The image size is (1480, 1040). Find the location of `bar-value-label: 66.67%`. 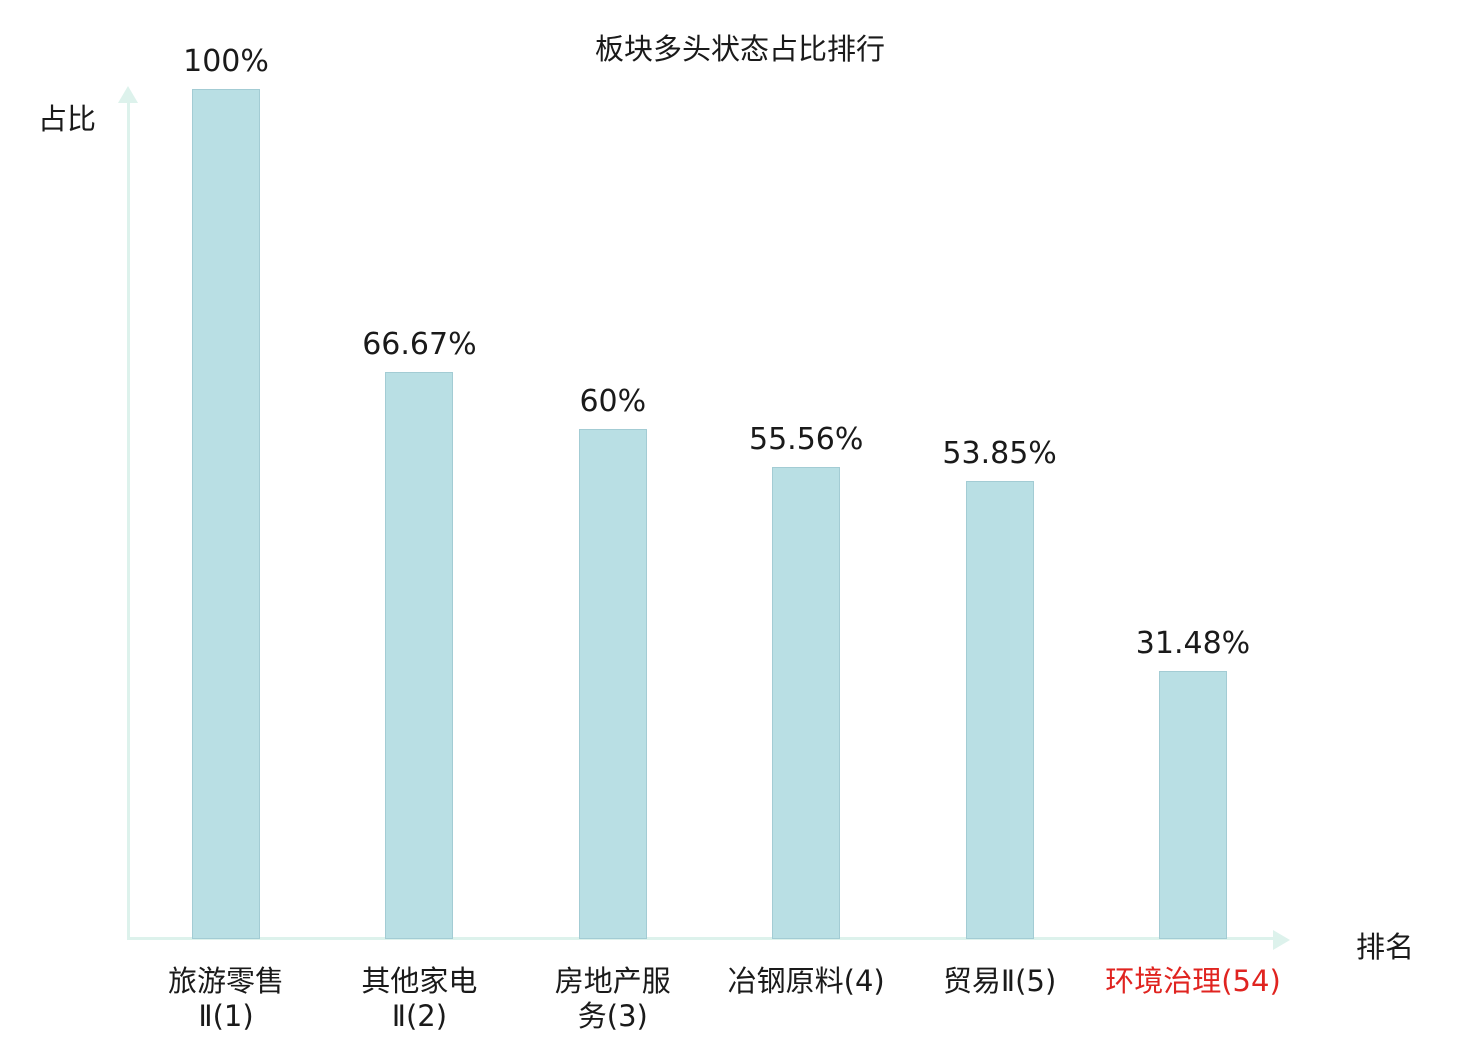

bar-value-label: 66.67% is located at coordinates (419, 345).